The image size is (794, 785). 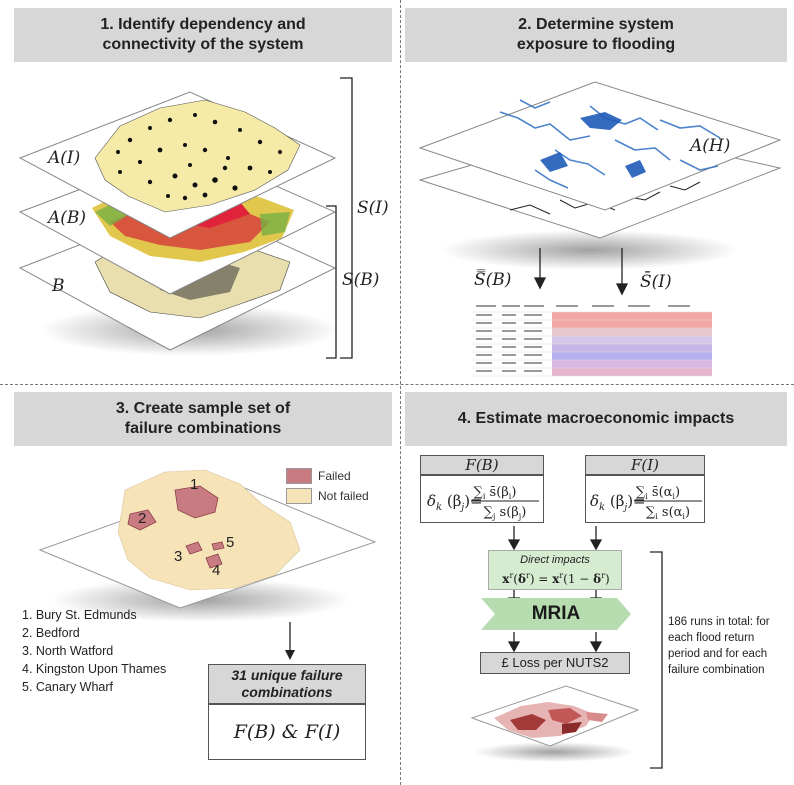 I want to click on mria-label: MRIA, so click(x=556, y=613).